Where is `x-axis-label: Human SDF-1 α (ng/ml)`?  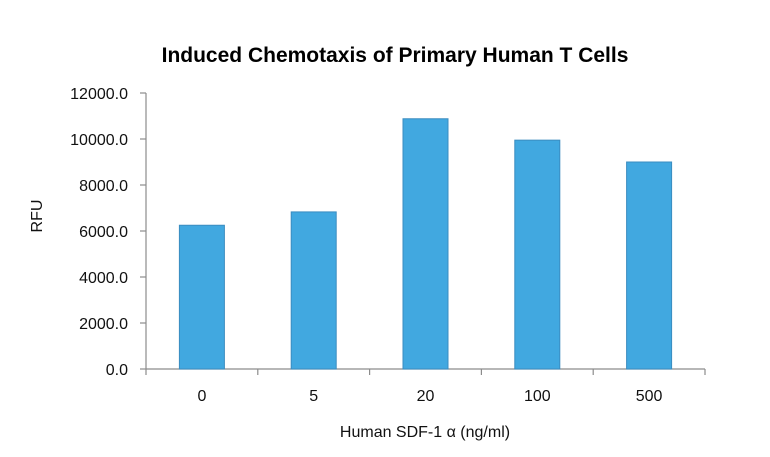
x-axis-label: Human SDF-1 α (ng/ml) is located at coordinates (425, 432).